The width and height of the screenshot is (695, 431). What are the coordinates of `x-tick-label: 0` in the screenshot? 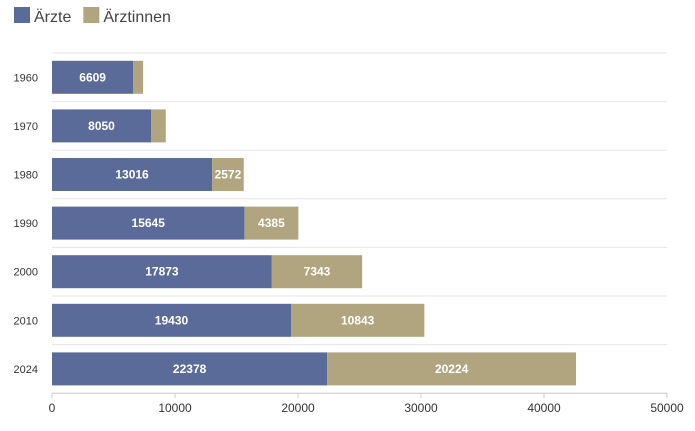 It's located at (52, 408).